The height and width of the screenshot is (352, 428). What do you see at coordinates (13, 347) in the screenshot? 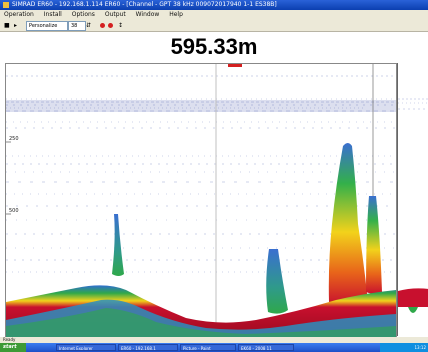
I see `start-button: start` at bounding box center [13, 347].